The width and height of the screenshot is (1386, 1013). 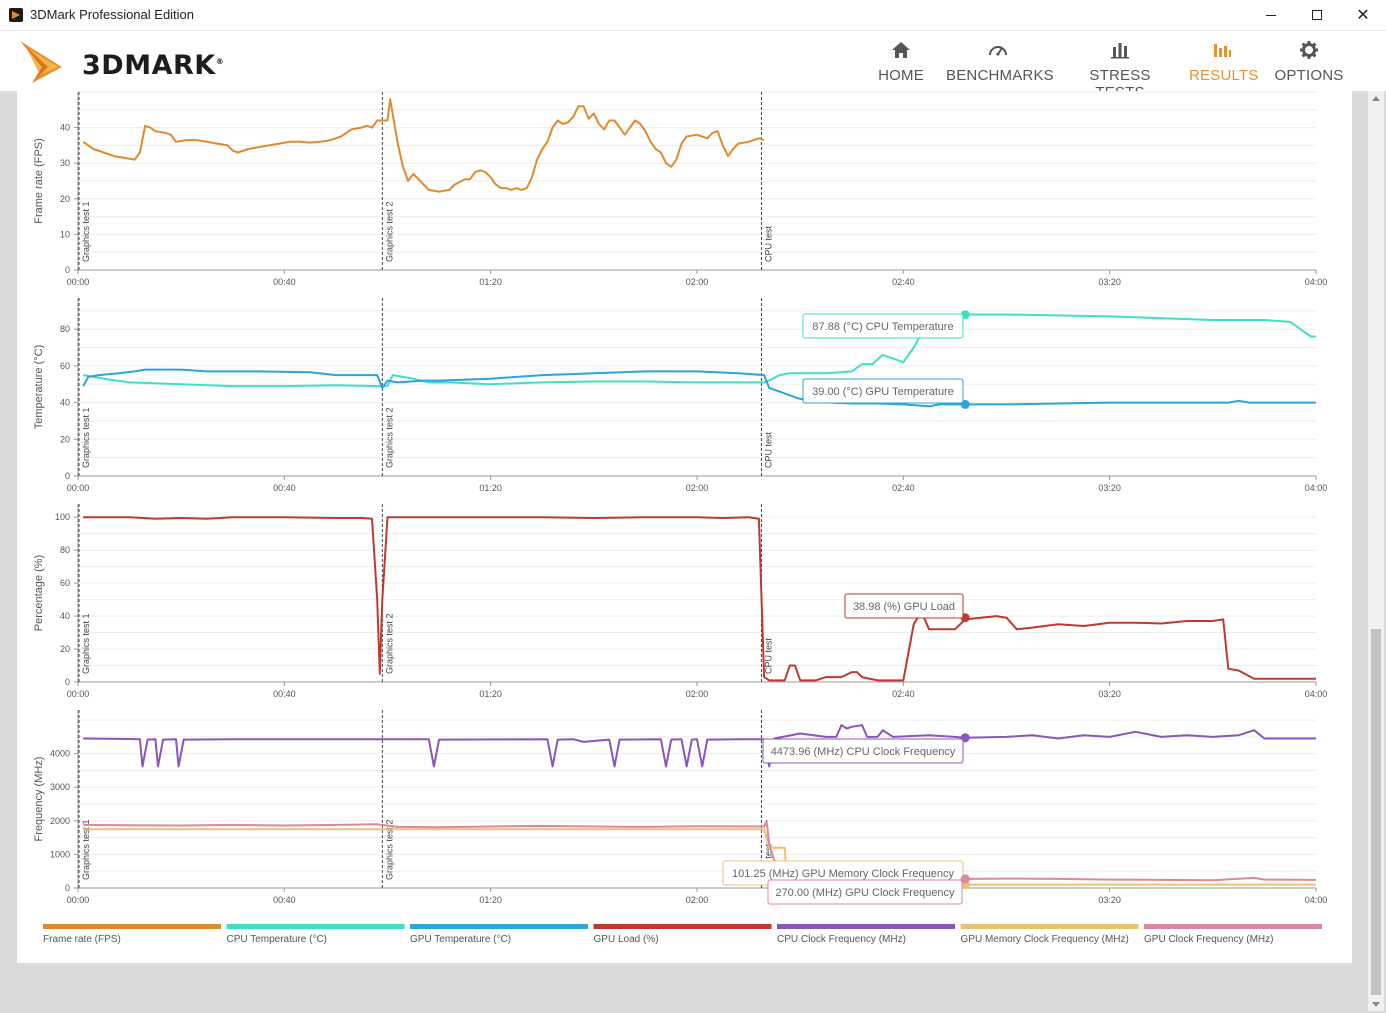 What do you see at coordinates (1120, 69) in the screenshot?
I see `nav-stress-tests: STRESS TESTS` at bounding box center [1120, 69].